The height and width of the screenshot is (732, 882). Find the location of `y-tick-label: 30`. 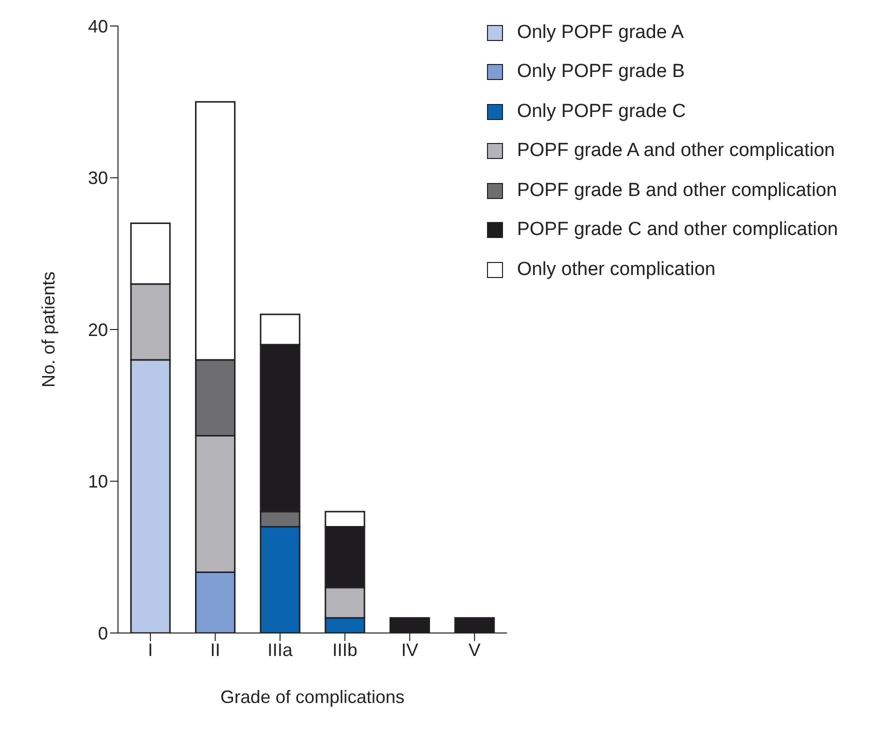

y-tick-label: 30 is located at coordinates (98, 178).